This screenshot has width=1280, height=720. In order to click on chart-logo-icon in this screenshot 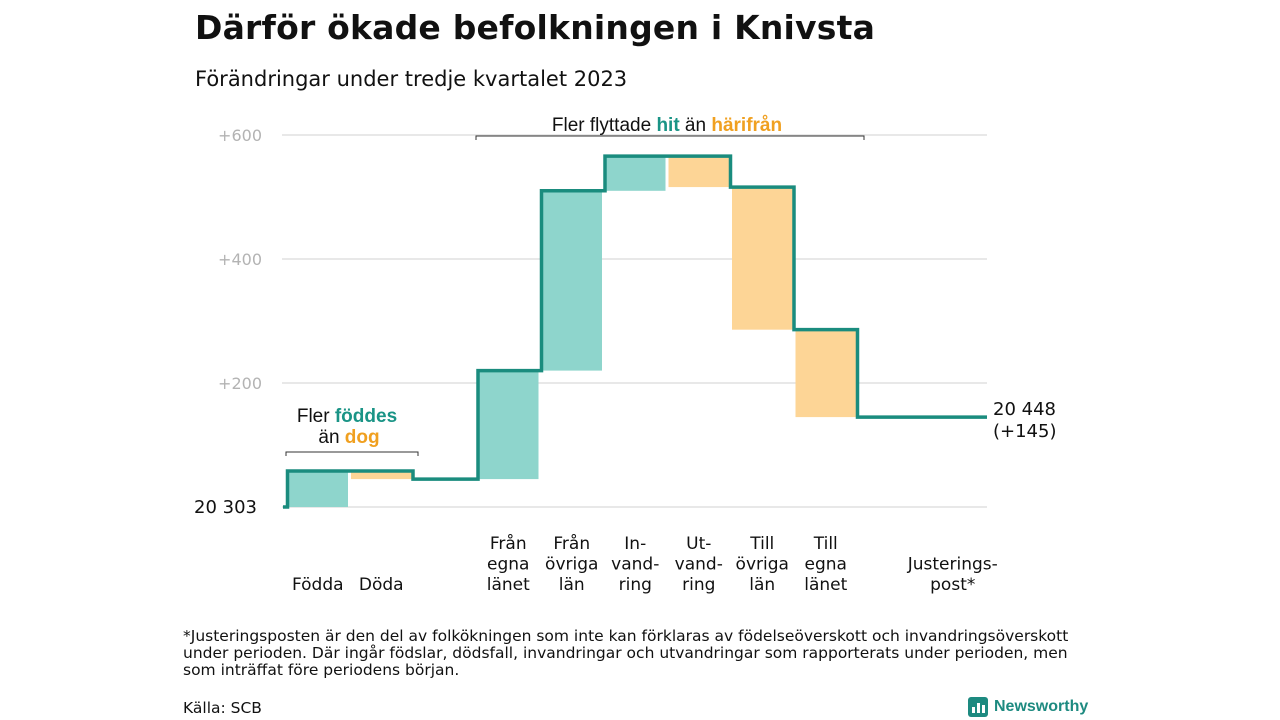, I will do `click(978, 707)`.